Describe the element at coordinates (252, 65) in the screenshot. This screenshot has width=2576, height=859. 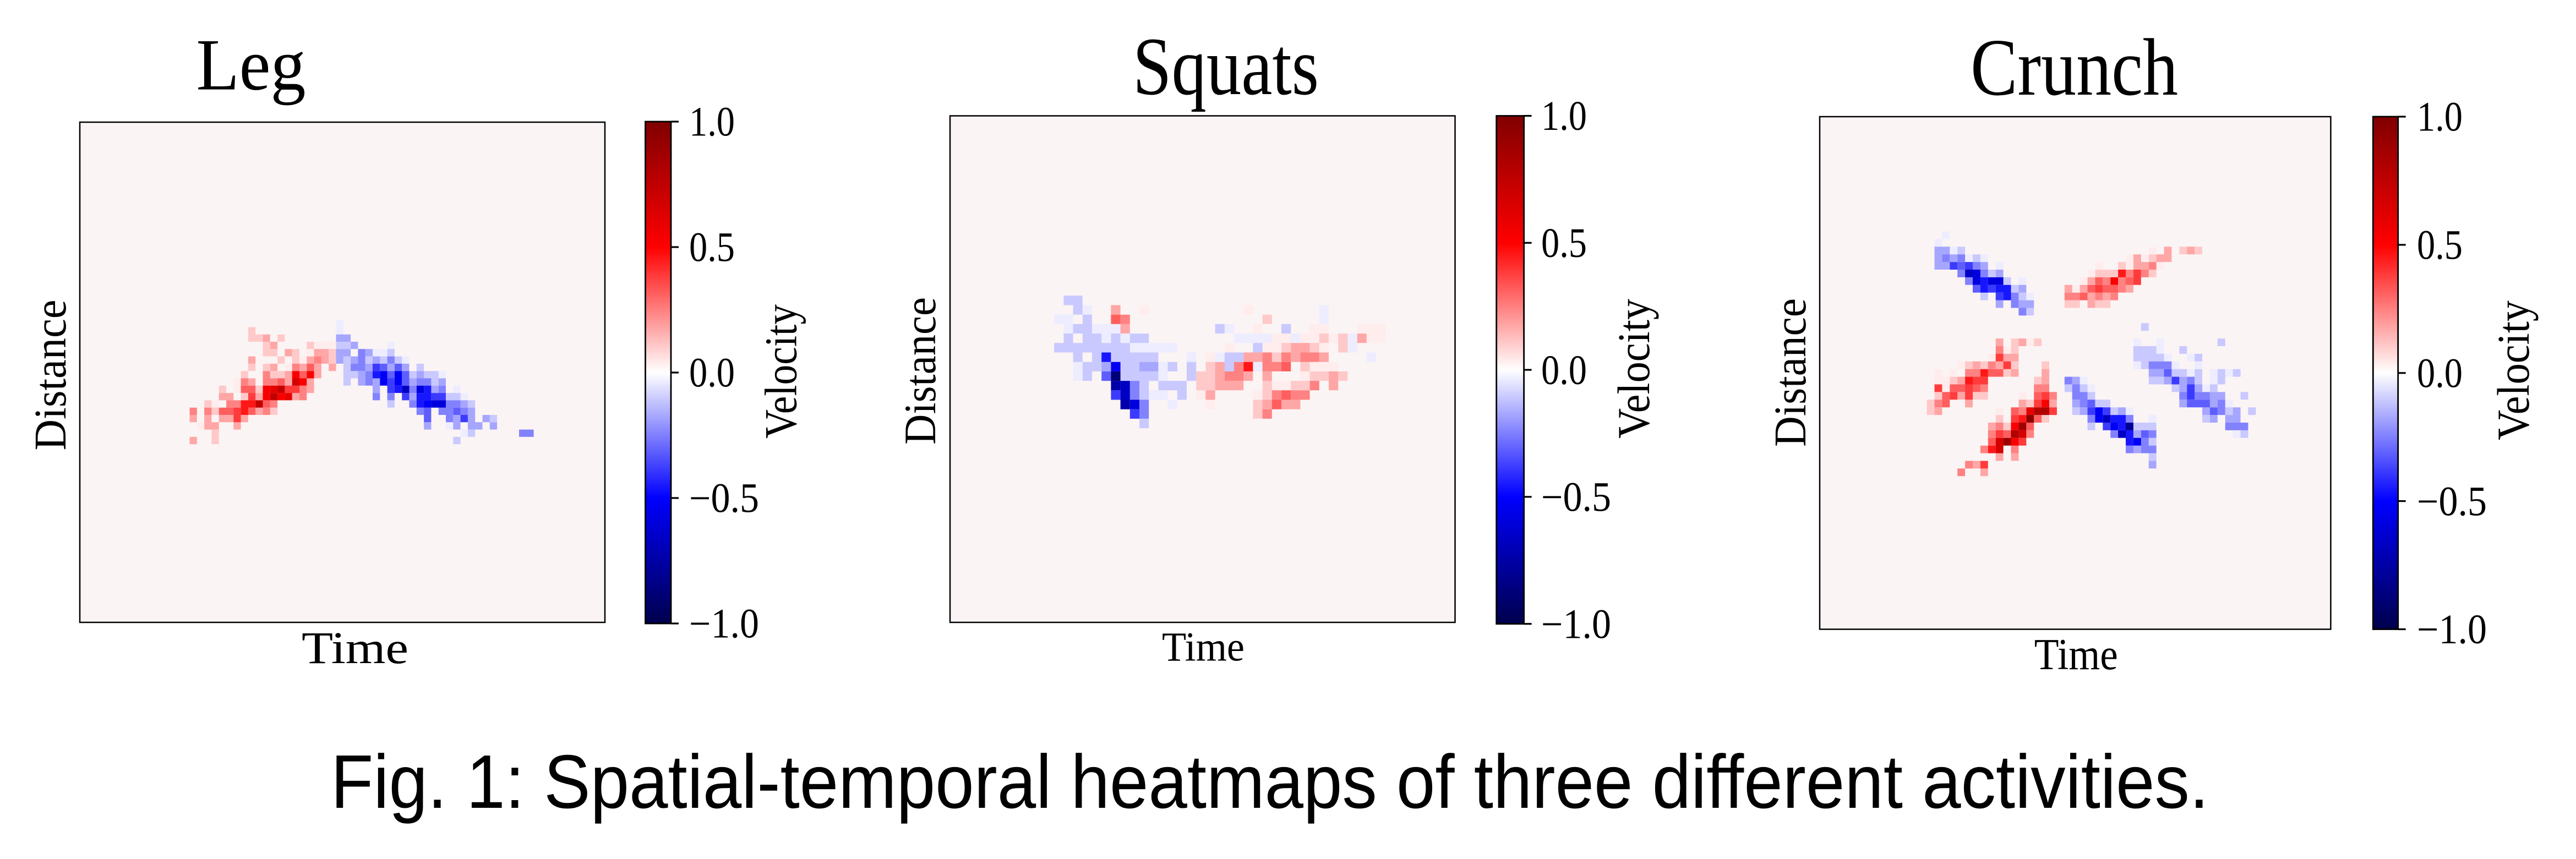
I see `svg-text: Leg` at that location.